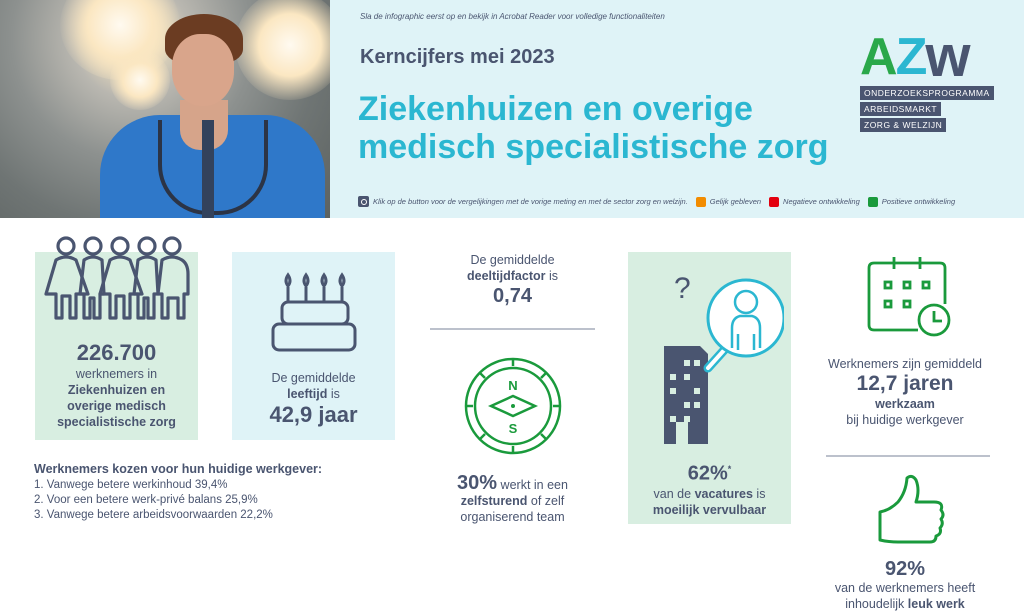 Image resolution: width=1024 pixels, height=614 pixels. I want to click on selfsteering-text: organiserend team, so click(512, 517).